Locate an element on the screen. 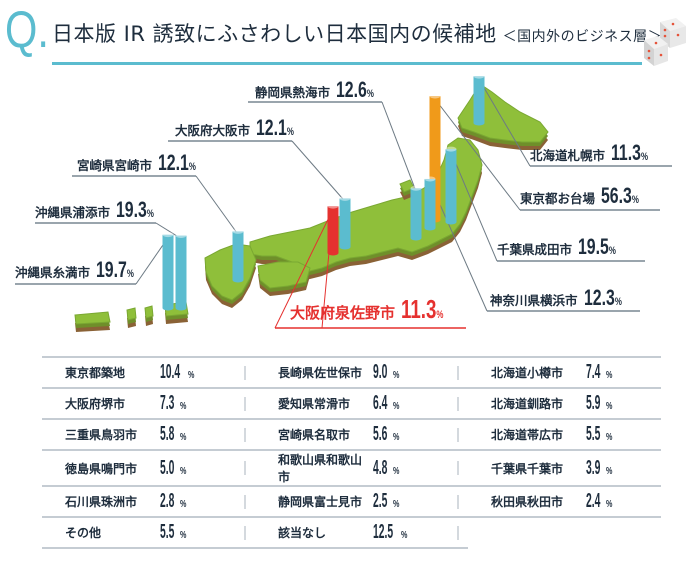 The image size is (696, 569). percent-value: 10.4% is located at coordinates (197, 372).